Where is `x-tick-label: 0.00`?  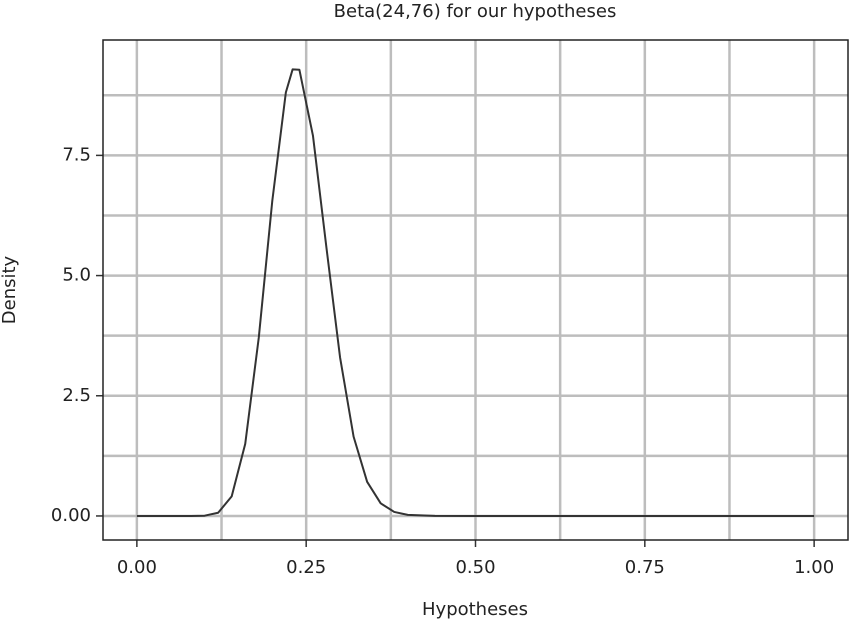
x-tick-label: 0.00 is located at coordinates (137, 567).